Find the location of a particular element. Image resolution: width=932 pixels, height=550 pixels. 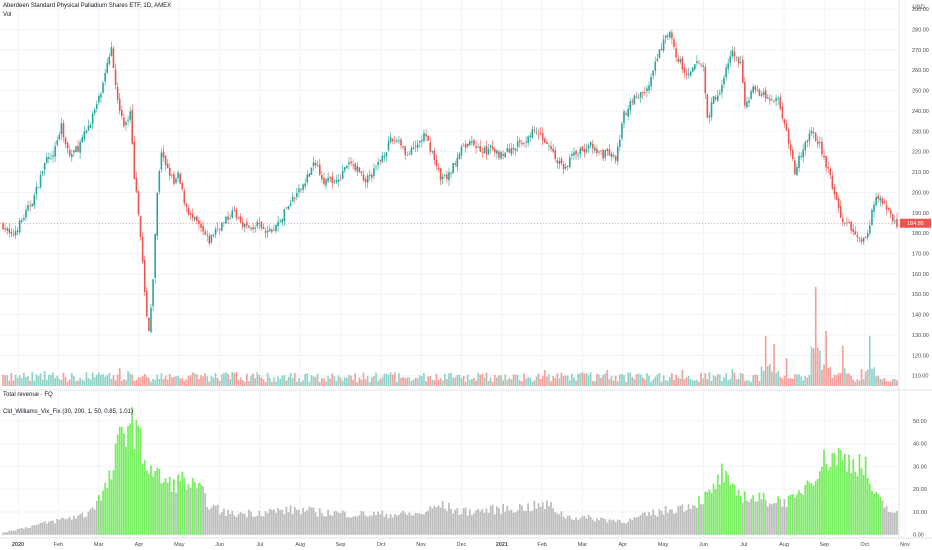

currency-label: USD is located at coordinates (918, 8).